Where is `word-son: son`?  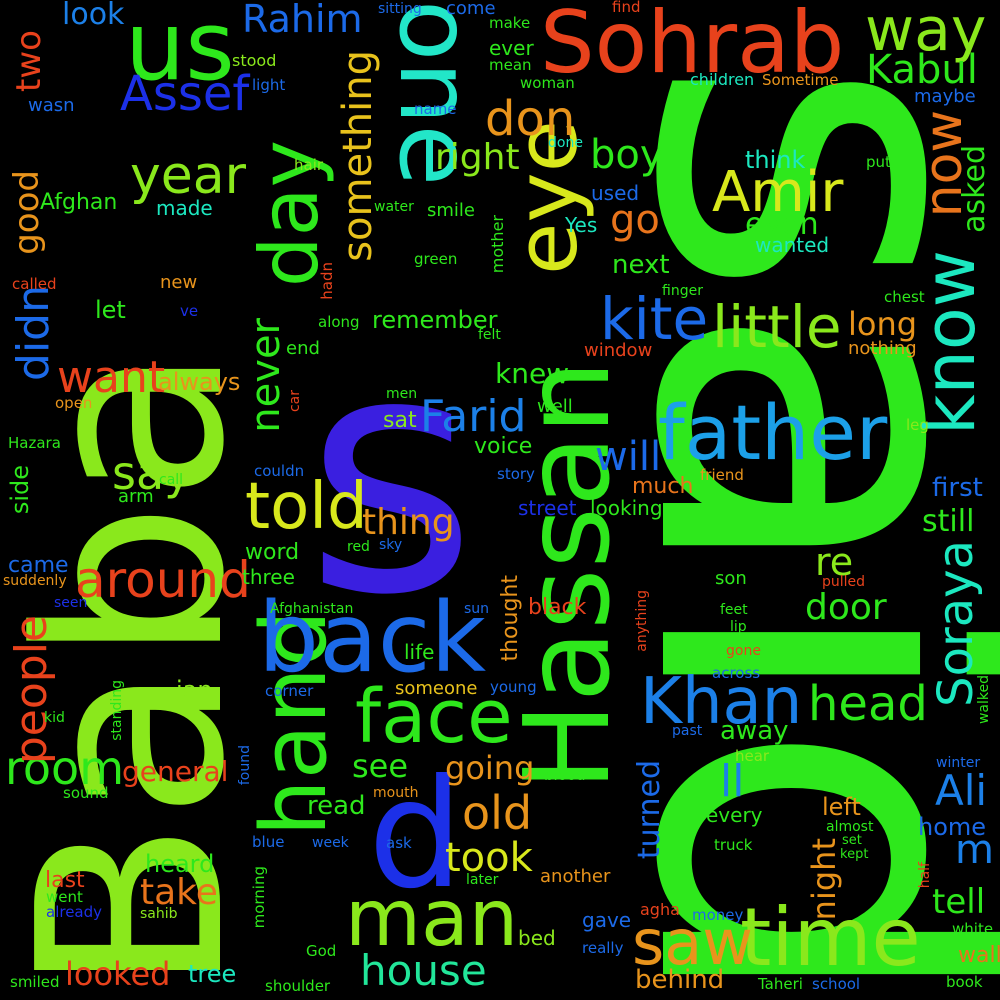
word-son: son is located at coordinates (731, 578).